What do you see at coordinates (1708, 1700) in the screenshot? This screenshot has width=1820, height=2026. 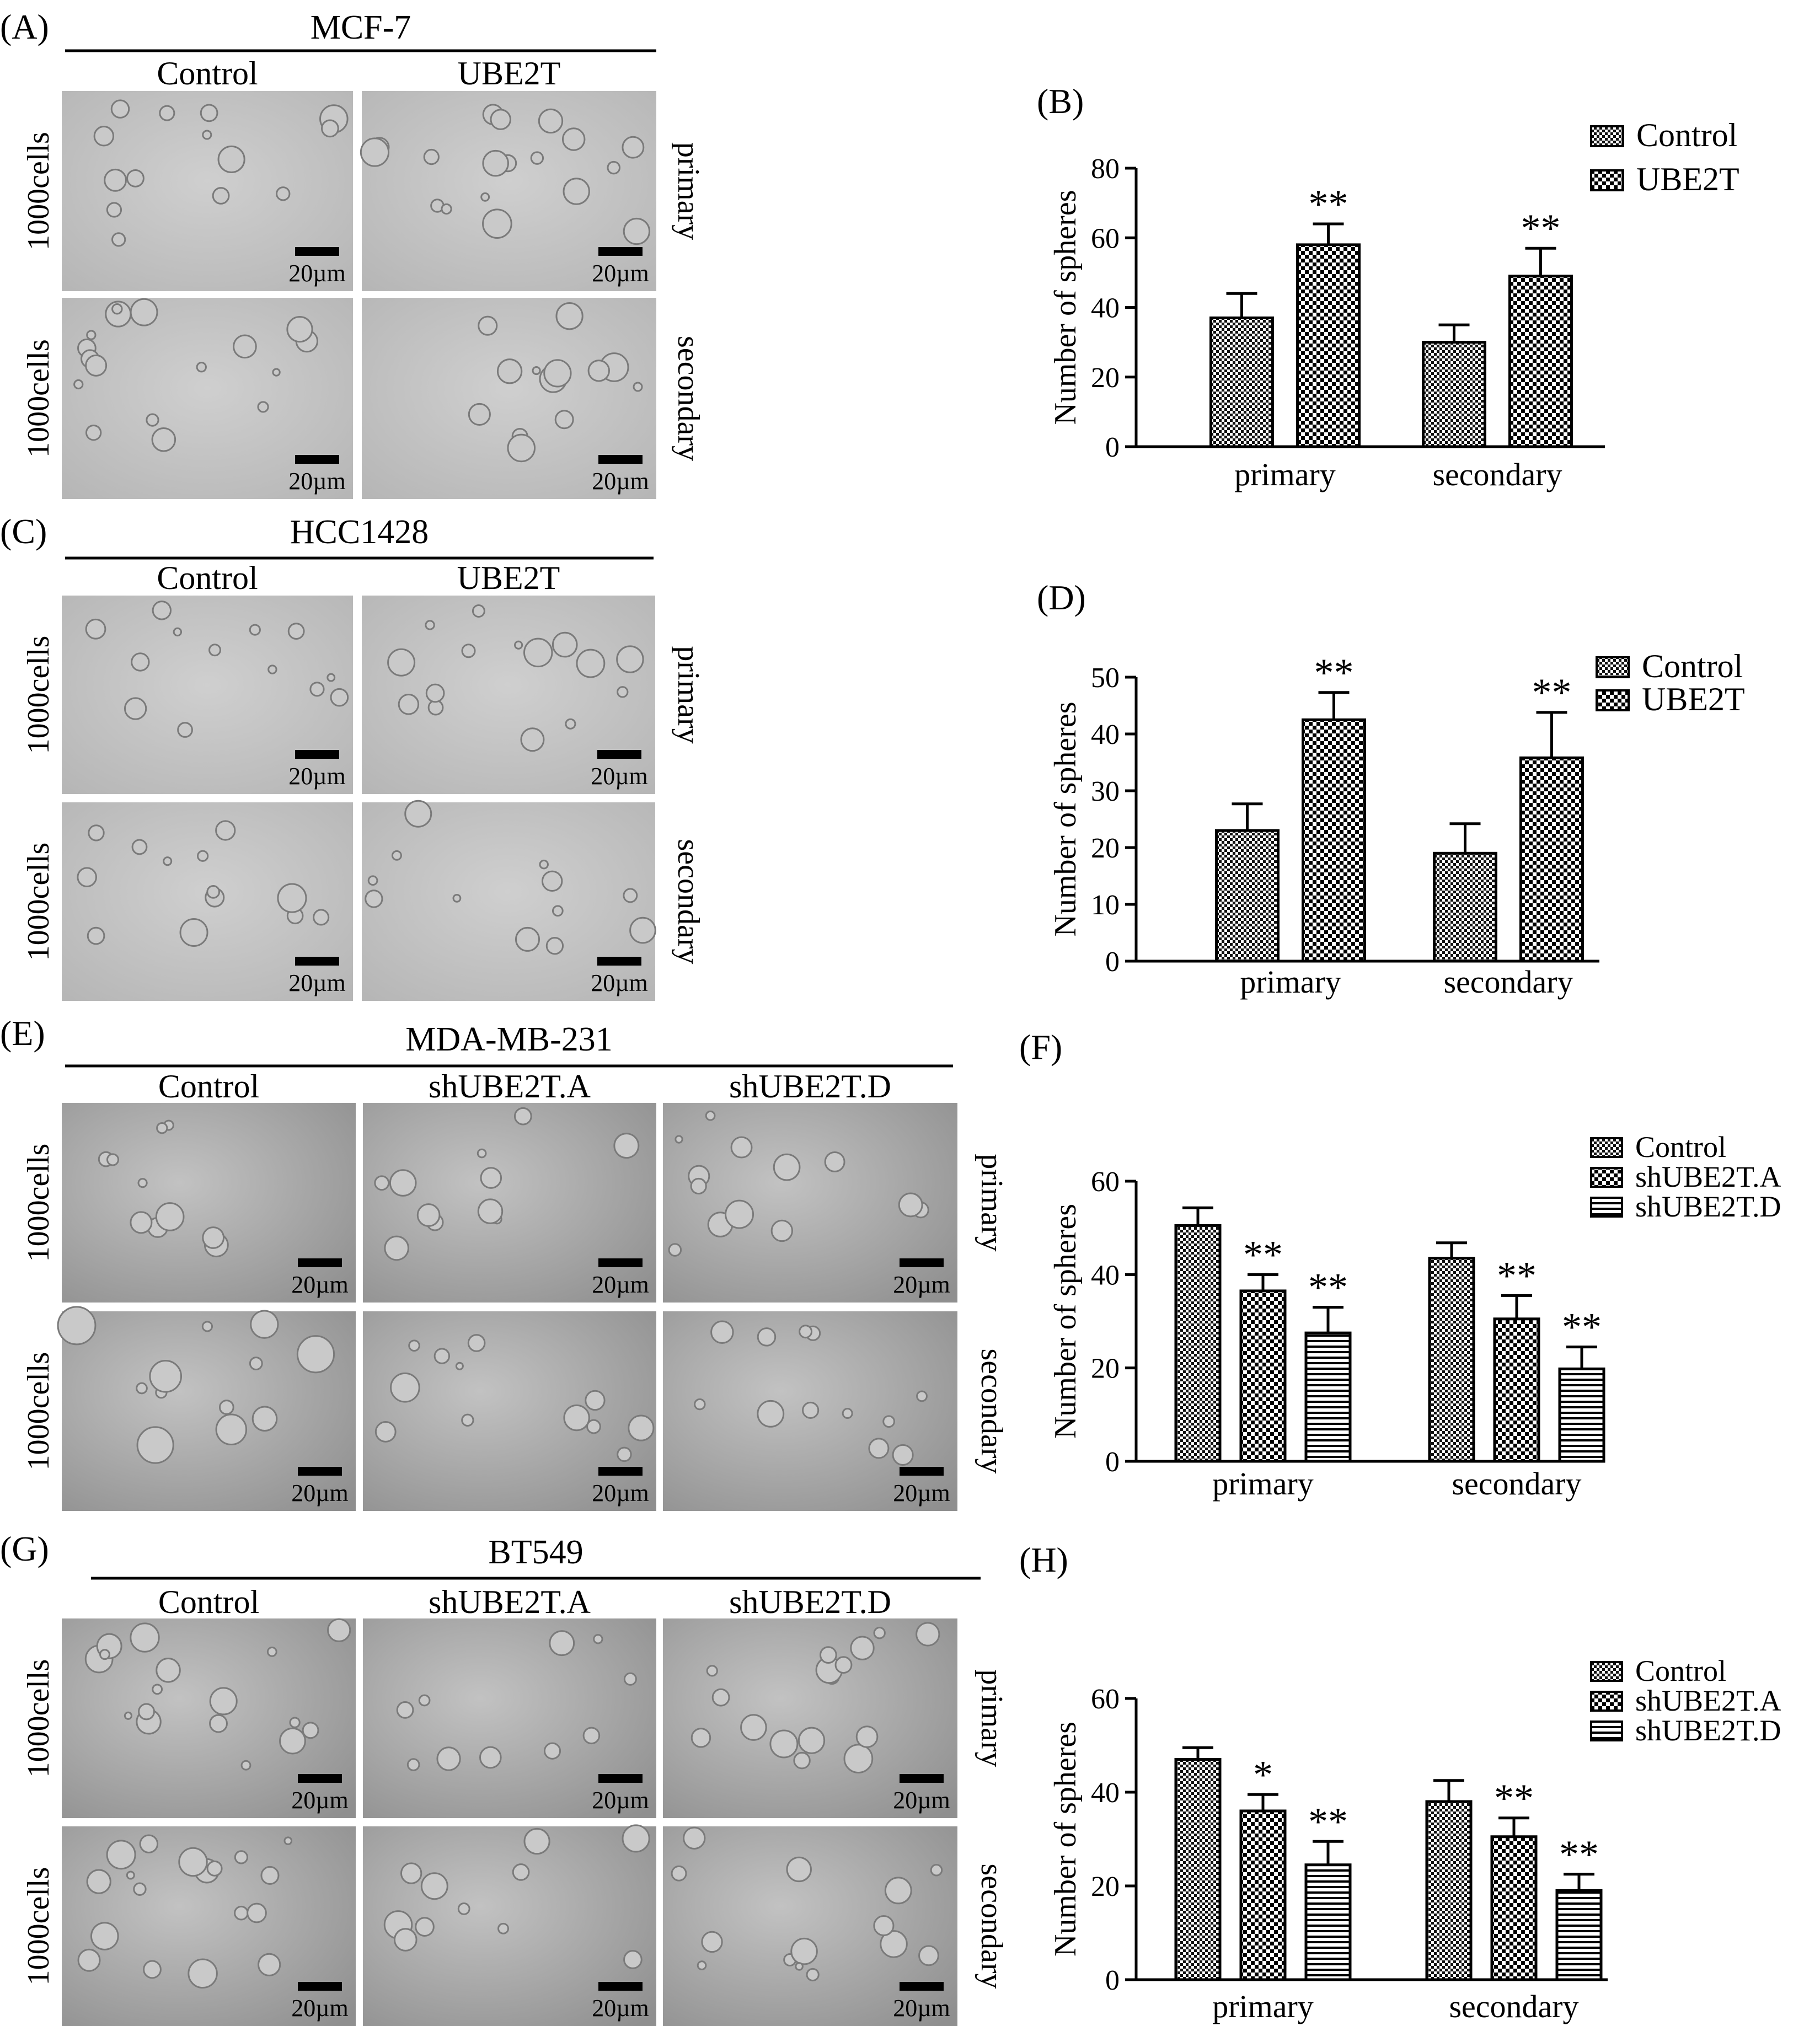 I see `legend-label: shUBE2T.A` at bounding box center [1708, 1700].